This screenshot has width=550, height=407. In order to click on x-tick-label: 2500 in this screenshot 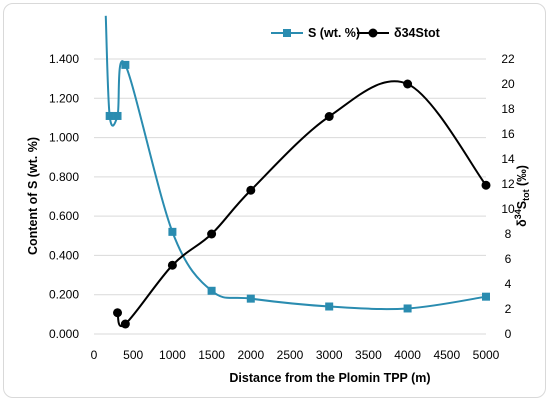, I will do `click(290, 355)`.